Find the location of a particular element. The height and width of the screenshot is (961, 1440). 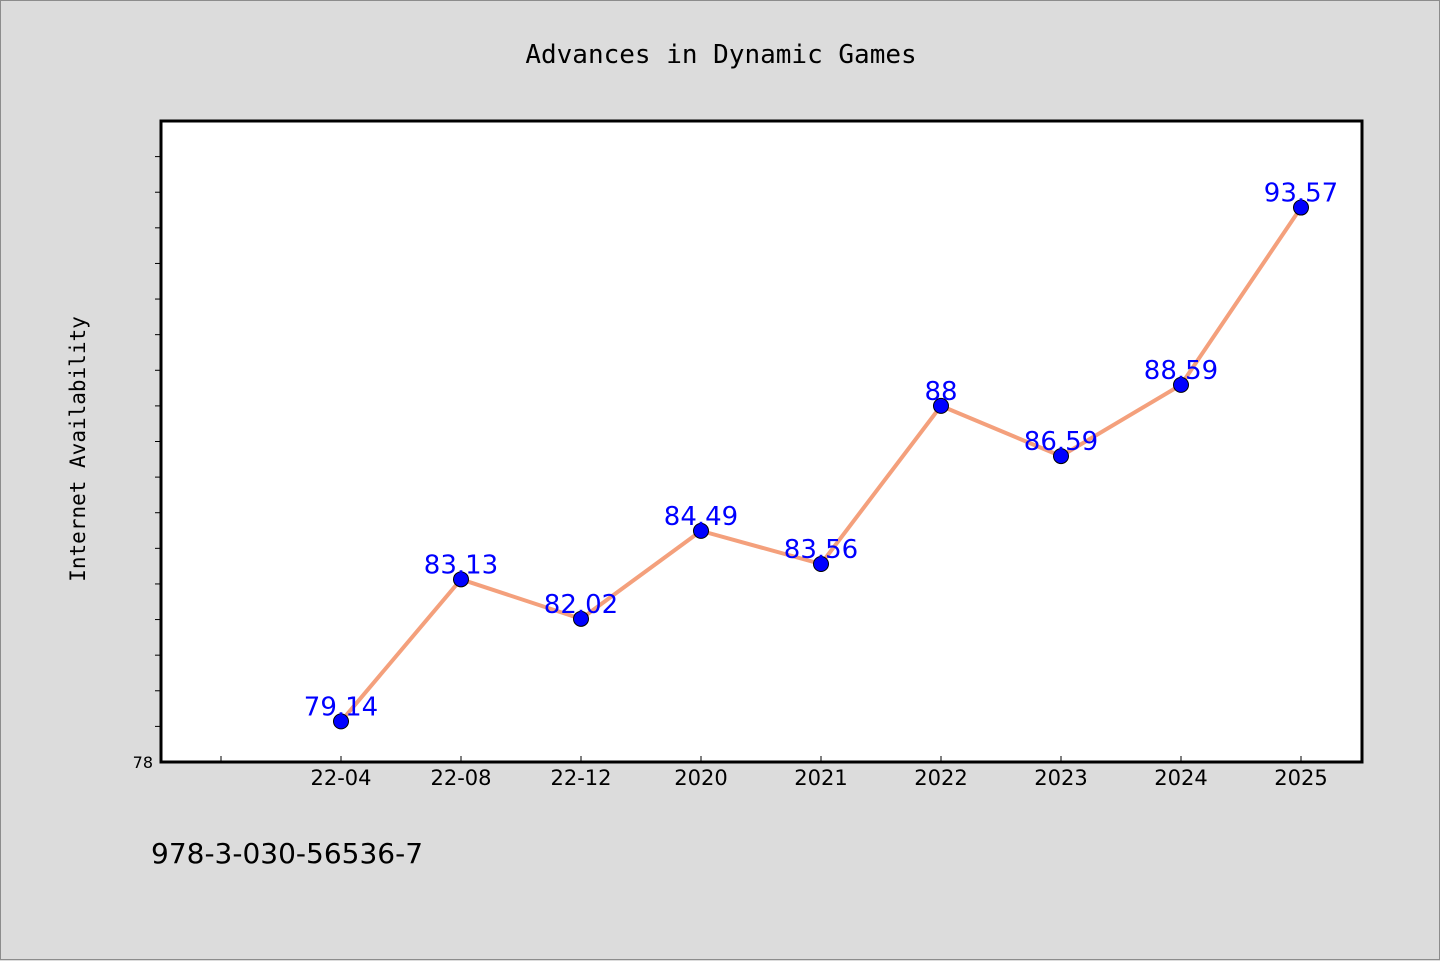

data-label: 82.02 is located at coordinates (581, 605).